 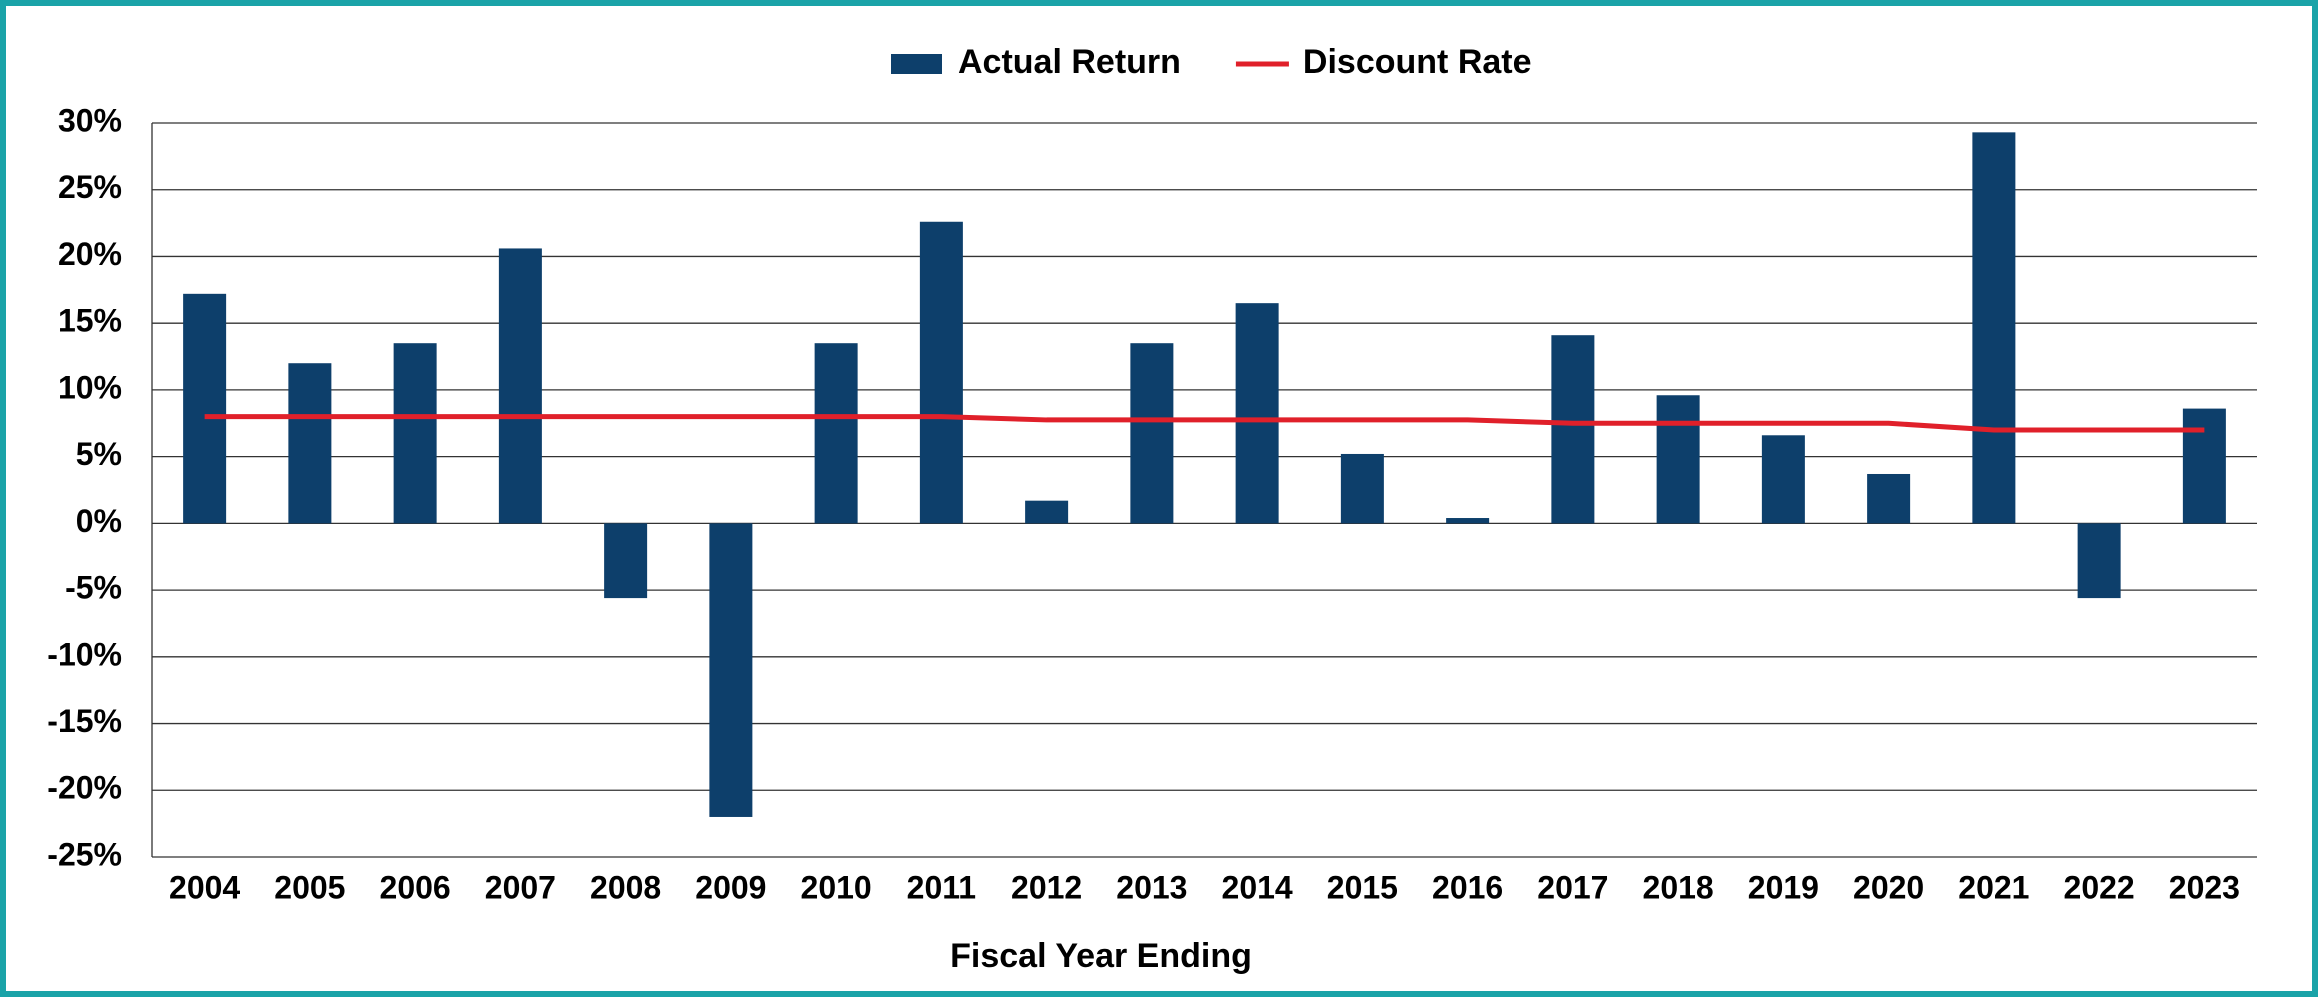 What do you see at coordinates (90, 187) in the screenshot?
I see `y-tick-label: 25%` at bounding box center [90, 187].